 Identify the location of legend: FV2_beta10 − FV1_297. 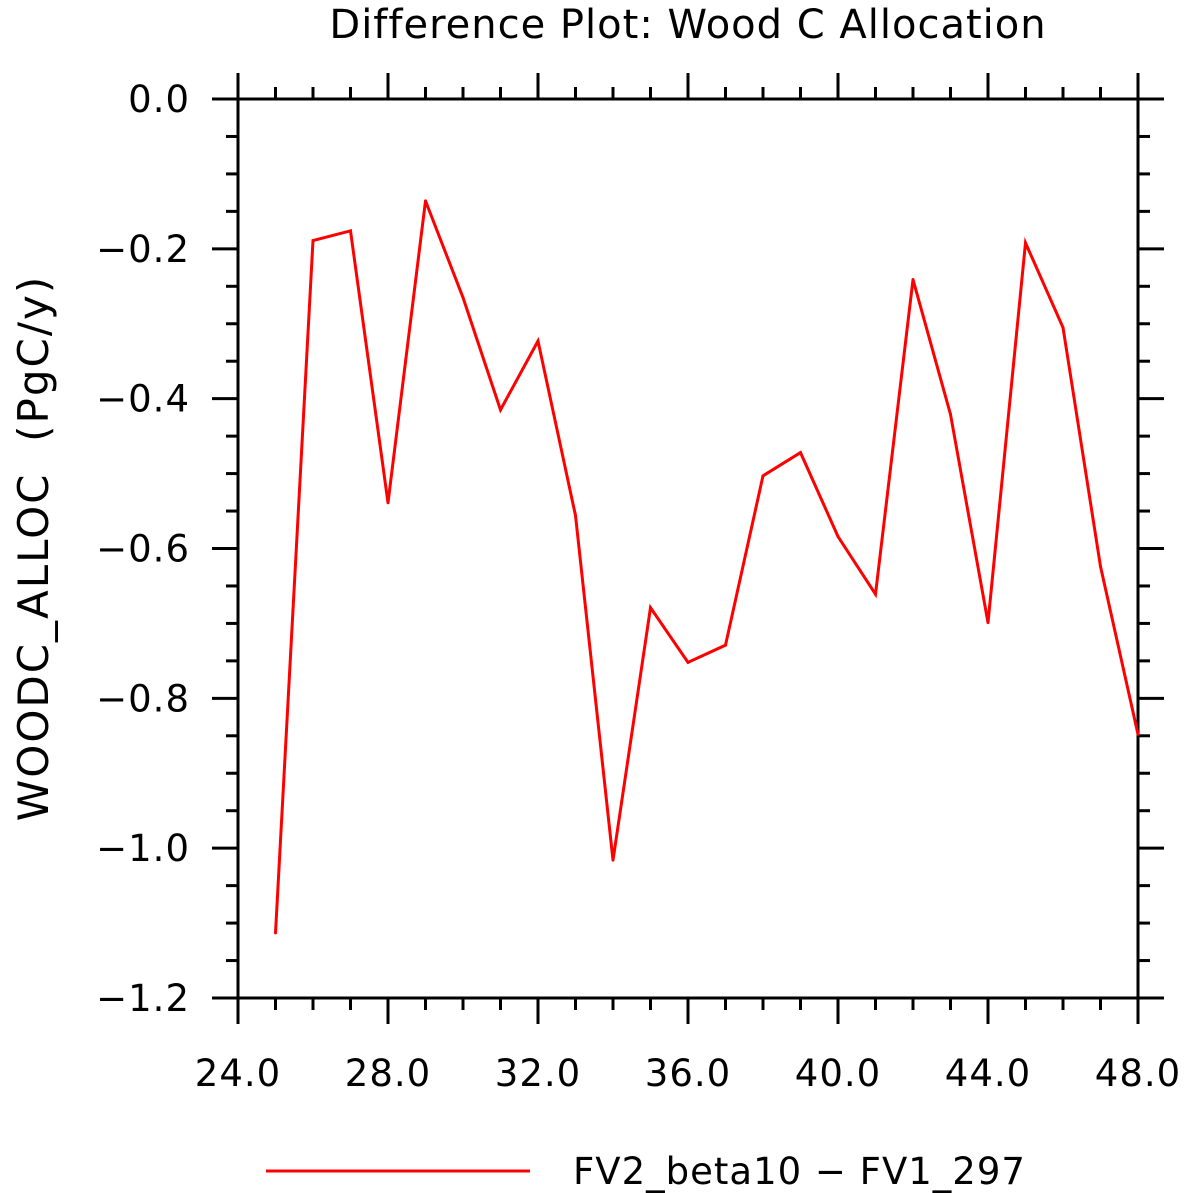
(646, 1171).